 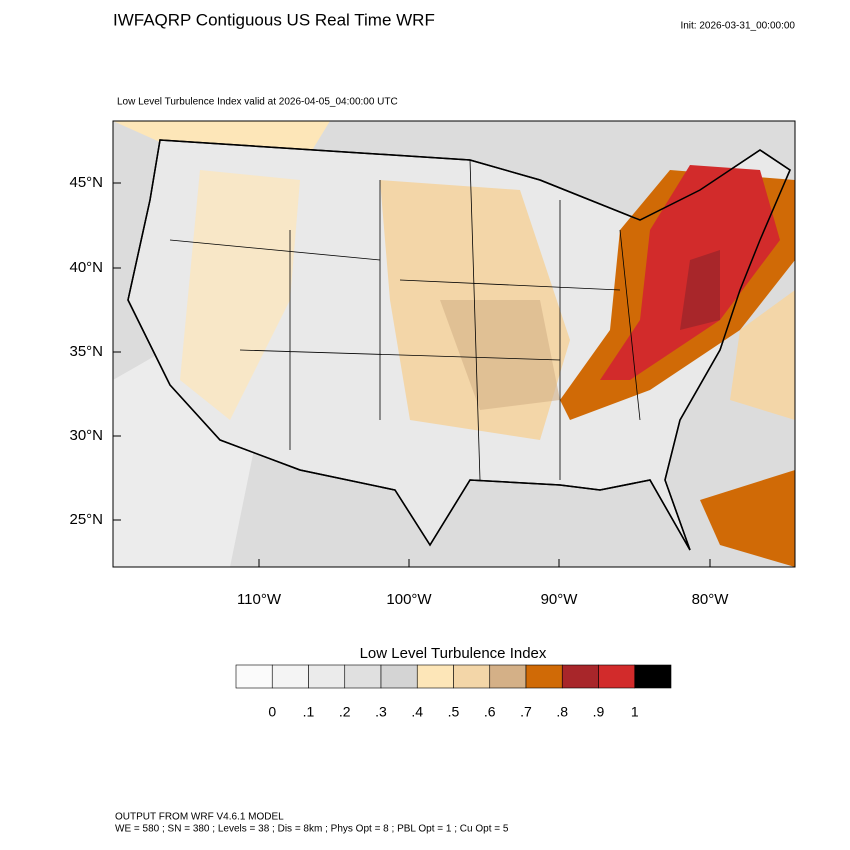 What do you see at coordinates (381, 712) in the screenshot?
I see `colorbar-label: .3` at bounding box center [381, 712].